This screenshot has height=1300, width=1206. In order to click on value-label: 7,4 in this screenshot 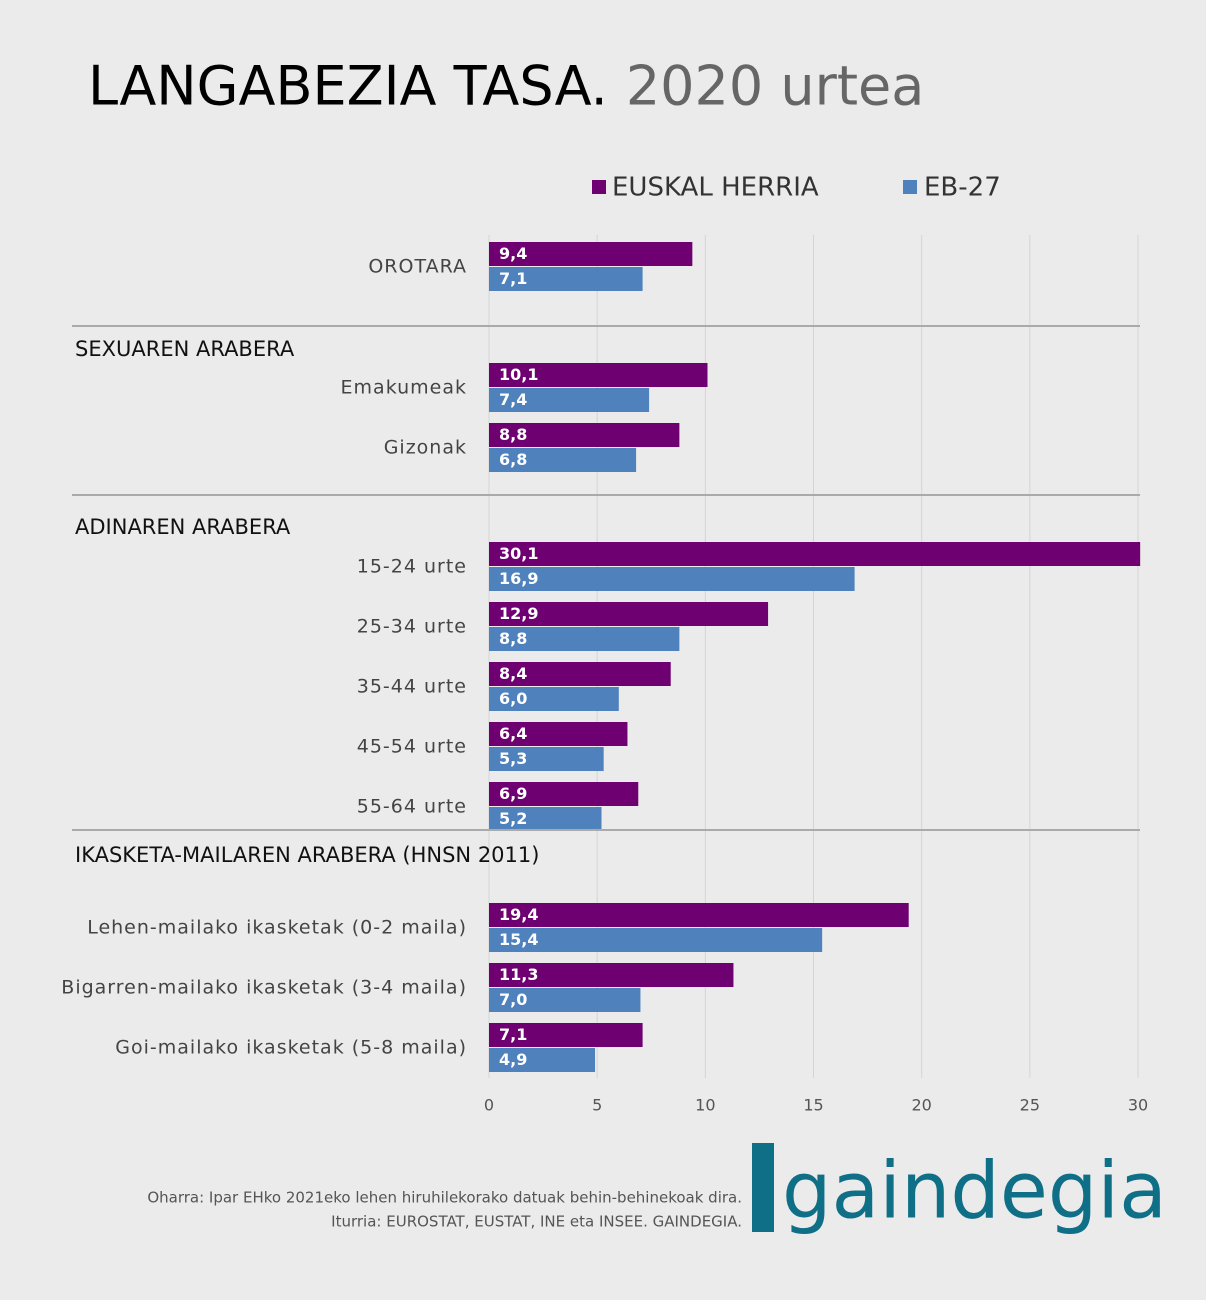, I will do `click(513, 399)`.